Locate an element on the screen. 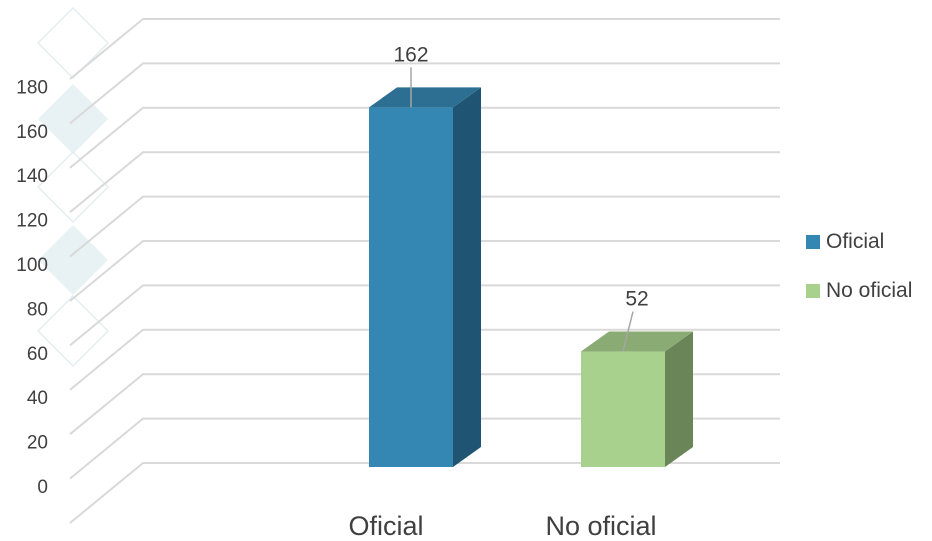 This screenshot has height=541, width=932. legend: Oficial No oficial is located at coordinates (859, 277).